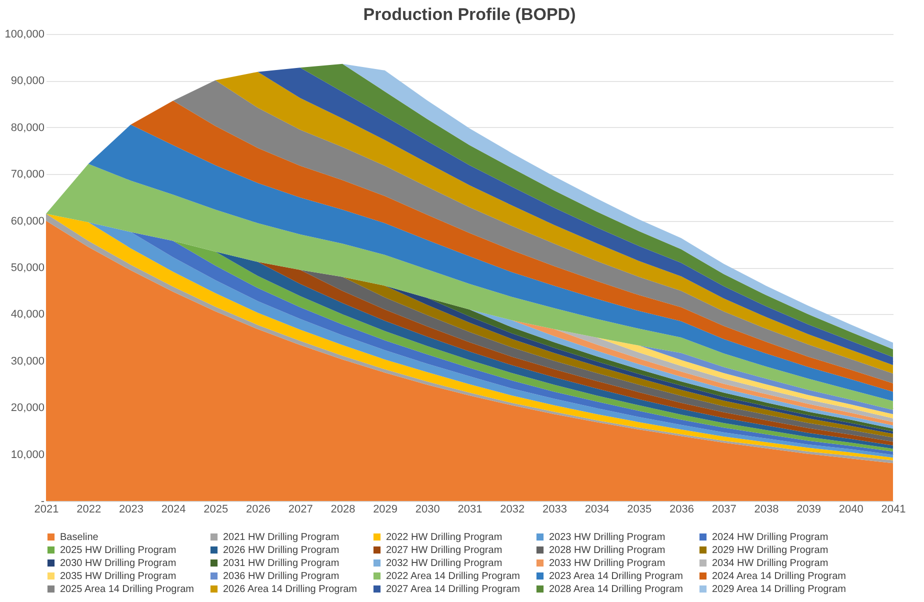  Describe the element at coordinates (453, 589) in the screenshot. I see `legend-label: 2027 Area 14 Drilling Program` at that location.